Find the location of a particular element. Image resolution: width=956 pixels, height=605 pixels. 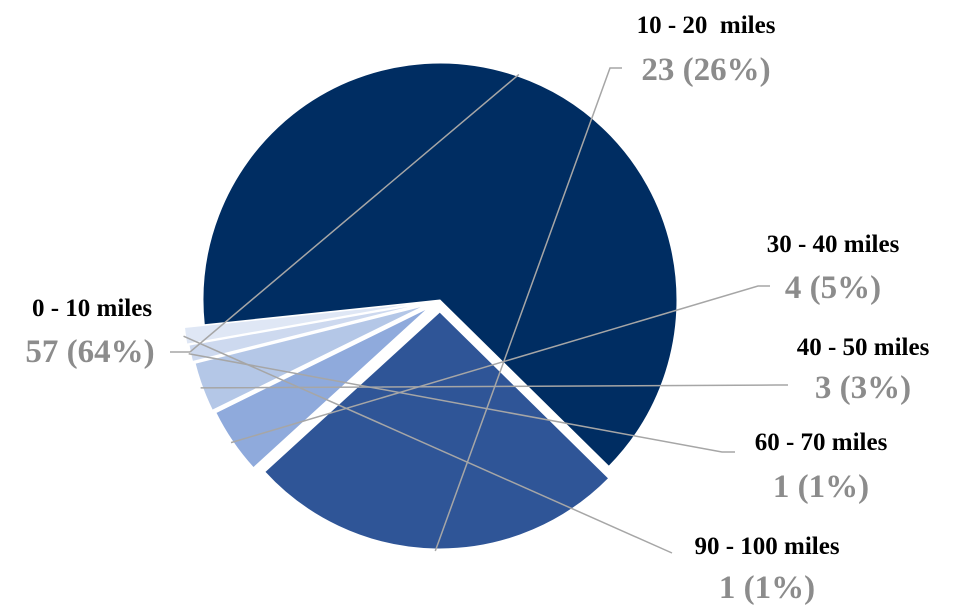

slice-value-label-5: 1 (1%) is located at coordinates (821, 487).